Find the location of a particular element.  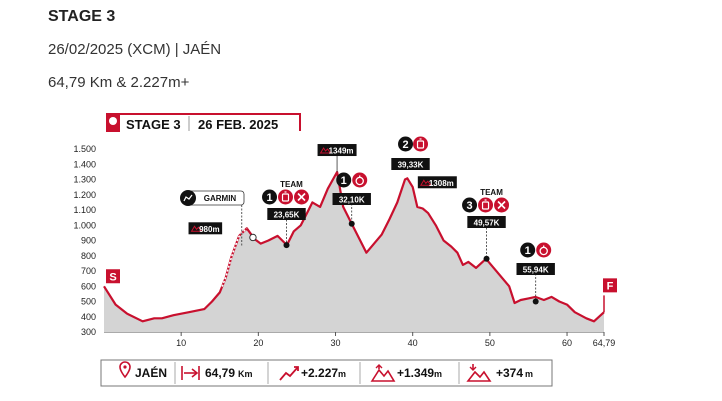

stat-distance: 64,79 is located at coordinates (220, 373).